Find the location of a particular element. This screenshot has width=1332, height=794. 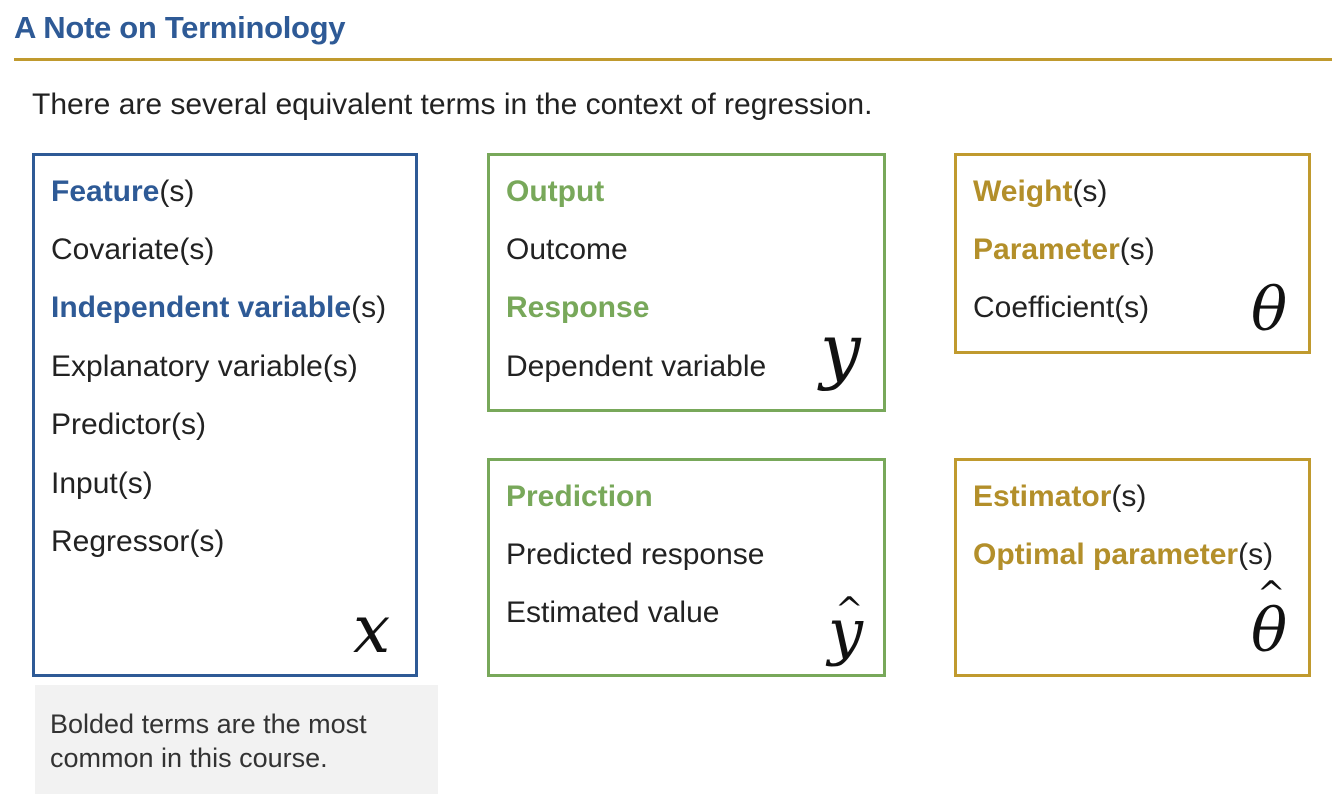

term-response: Response is located at coordinates (578, 307).